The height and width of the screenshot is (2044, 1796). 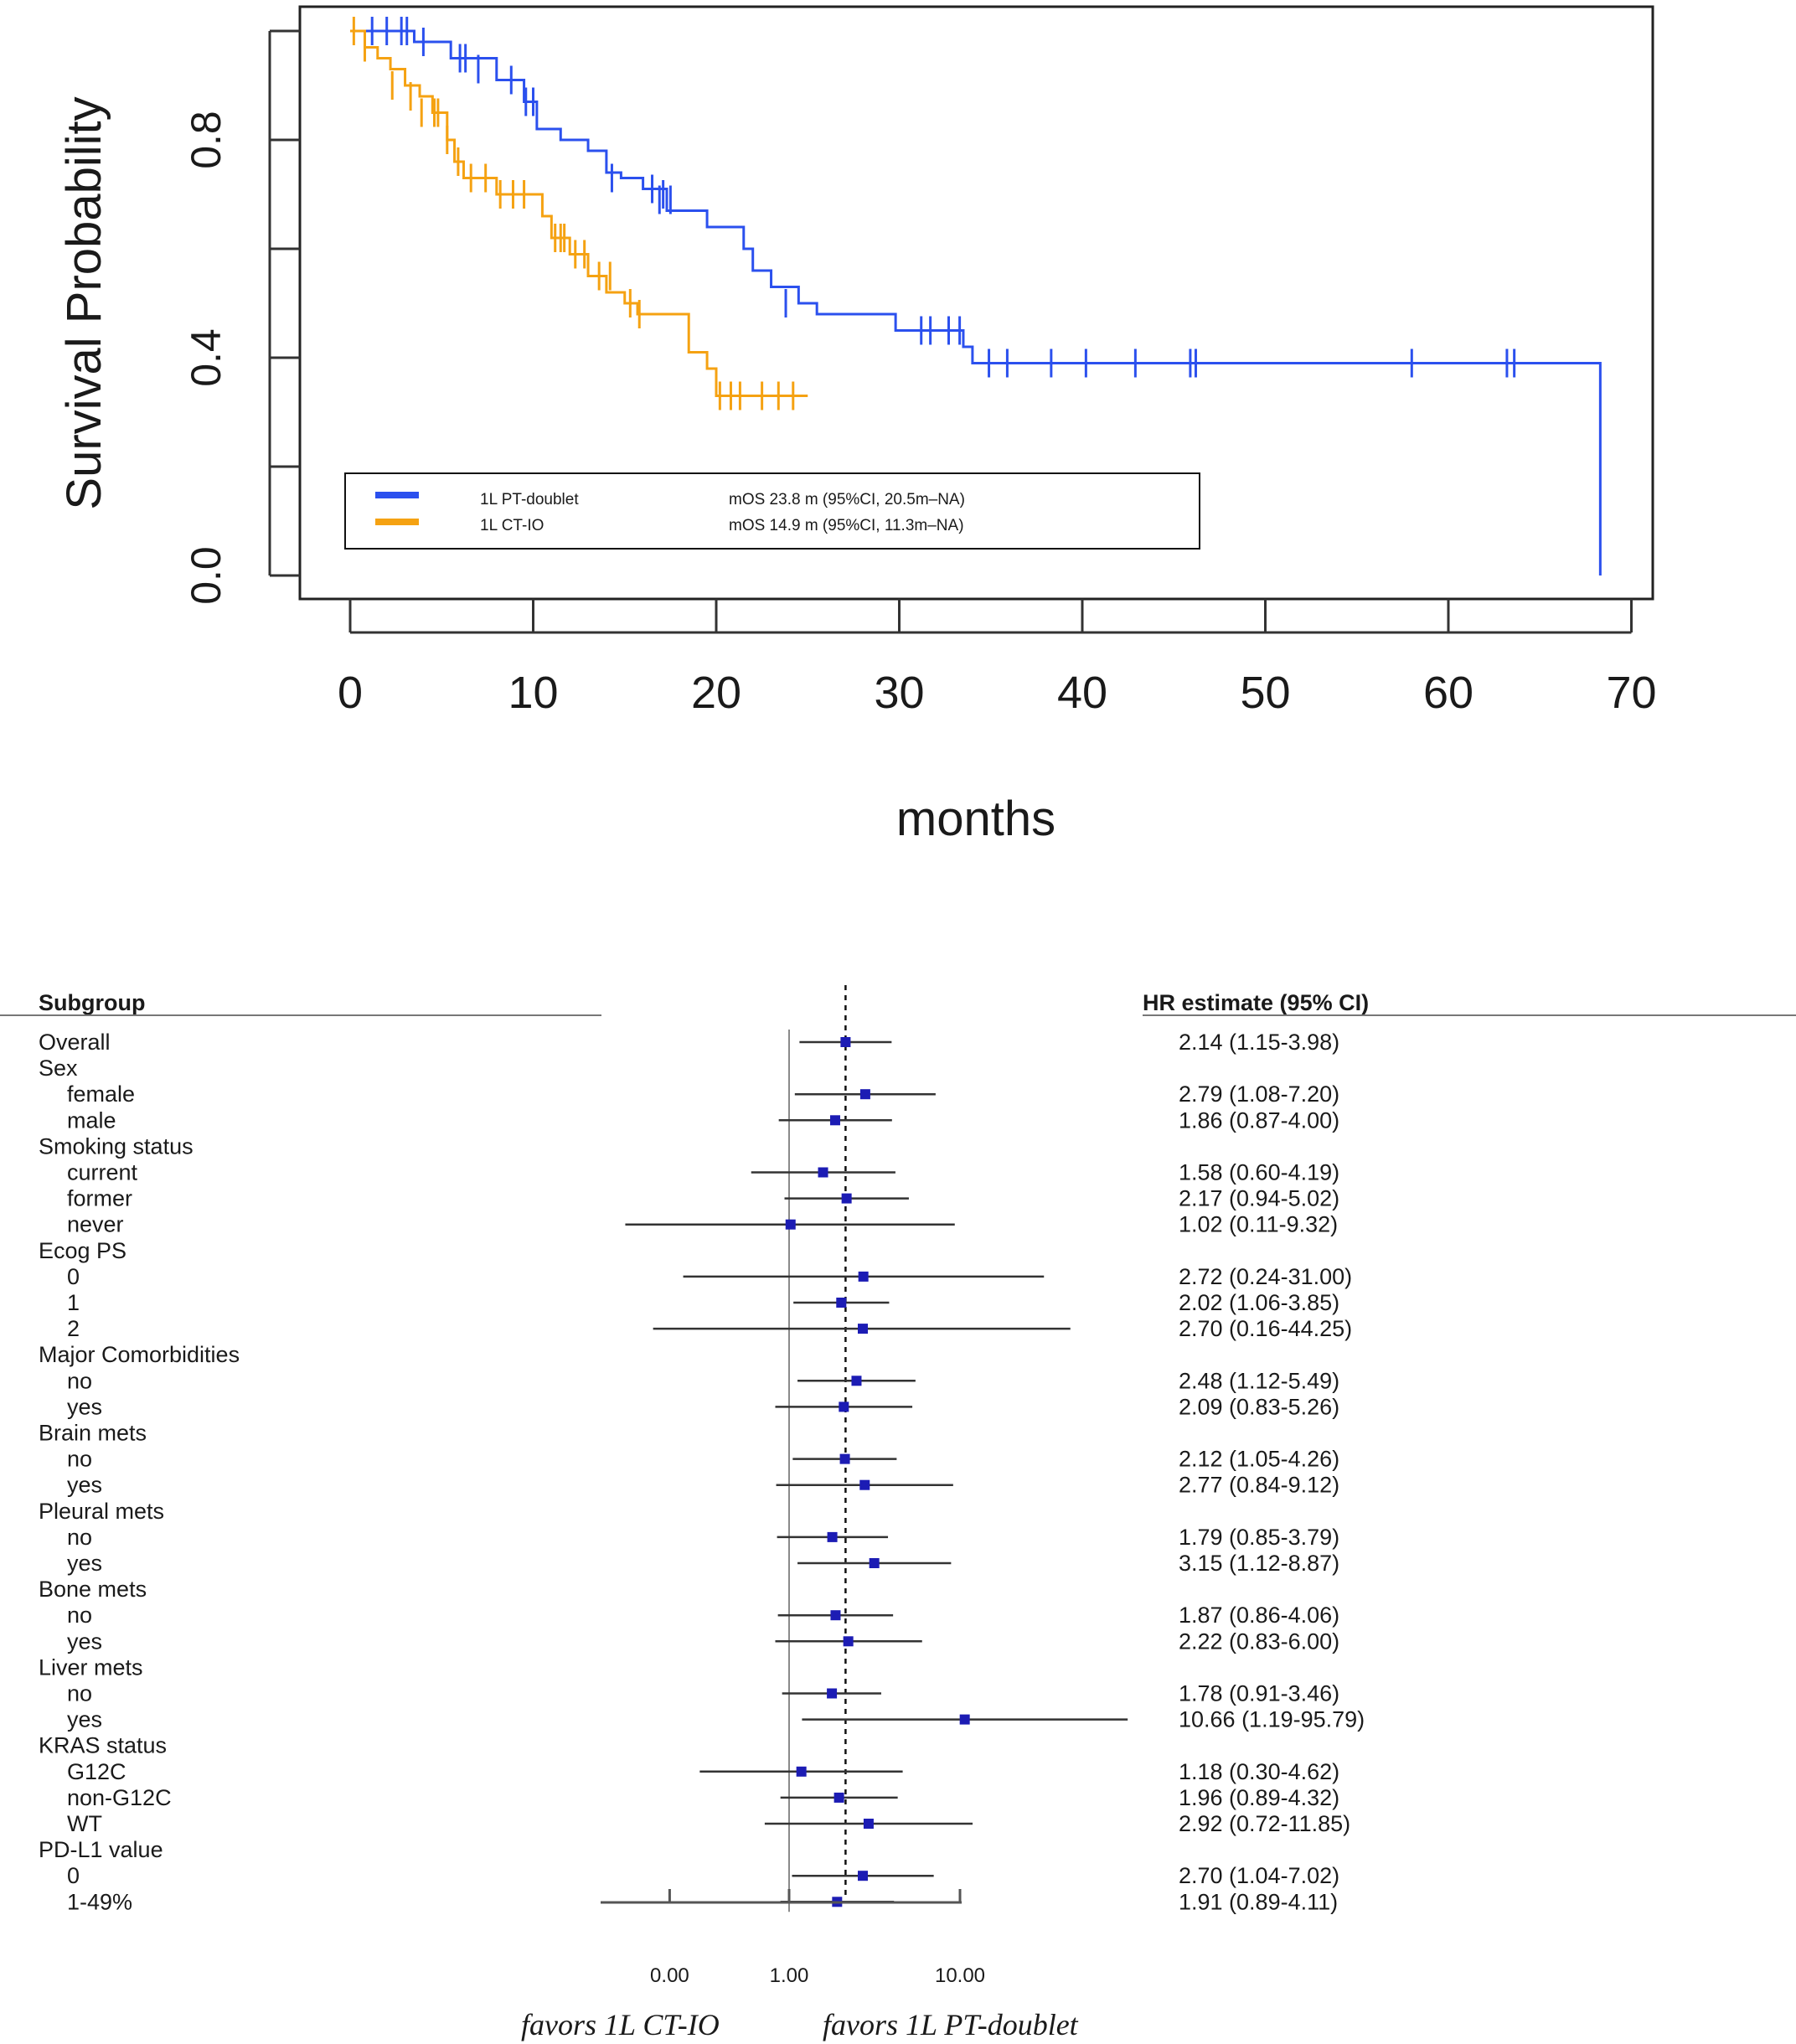 What do you see at coordinates (85, 1823) in the screenshot?
I see `forest-row-label: WT` at bounding box center [85, 1823].